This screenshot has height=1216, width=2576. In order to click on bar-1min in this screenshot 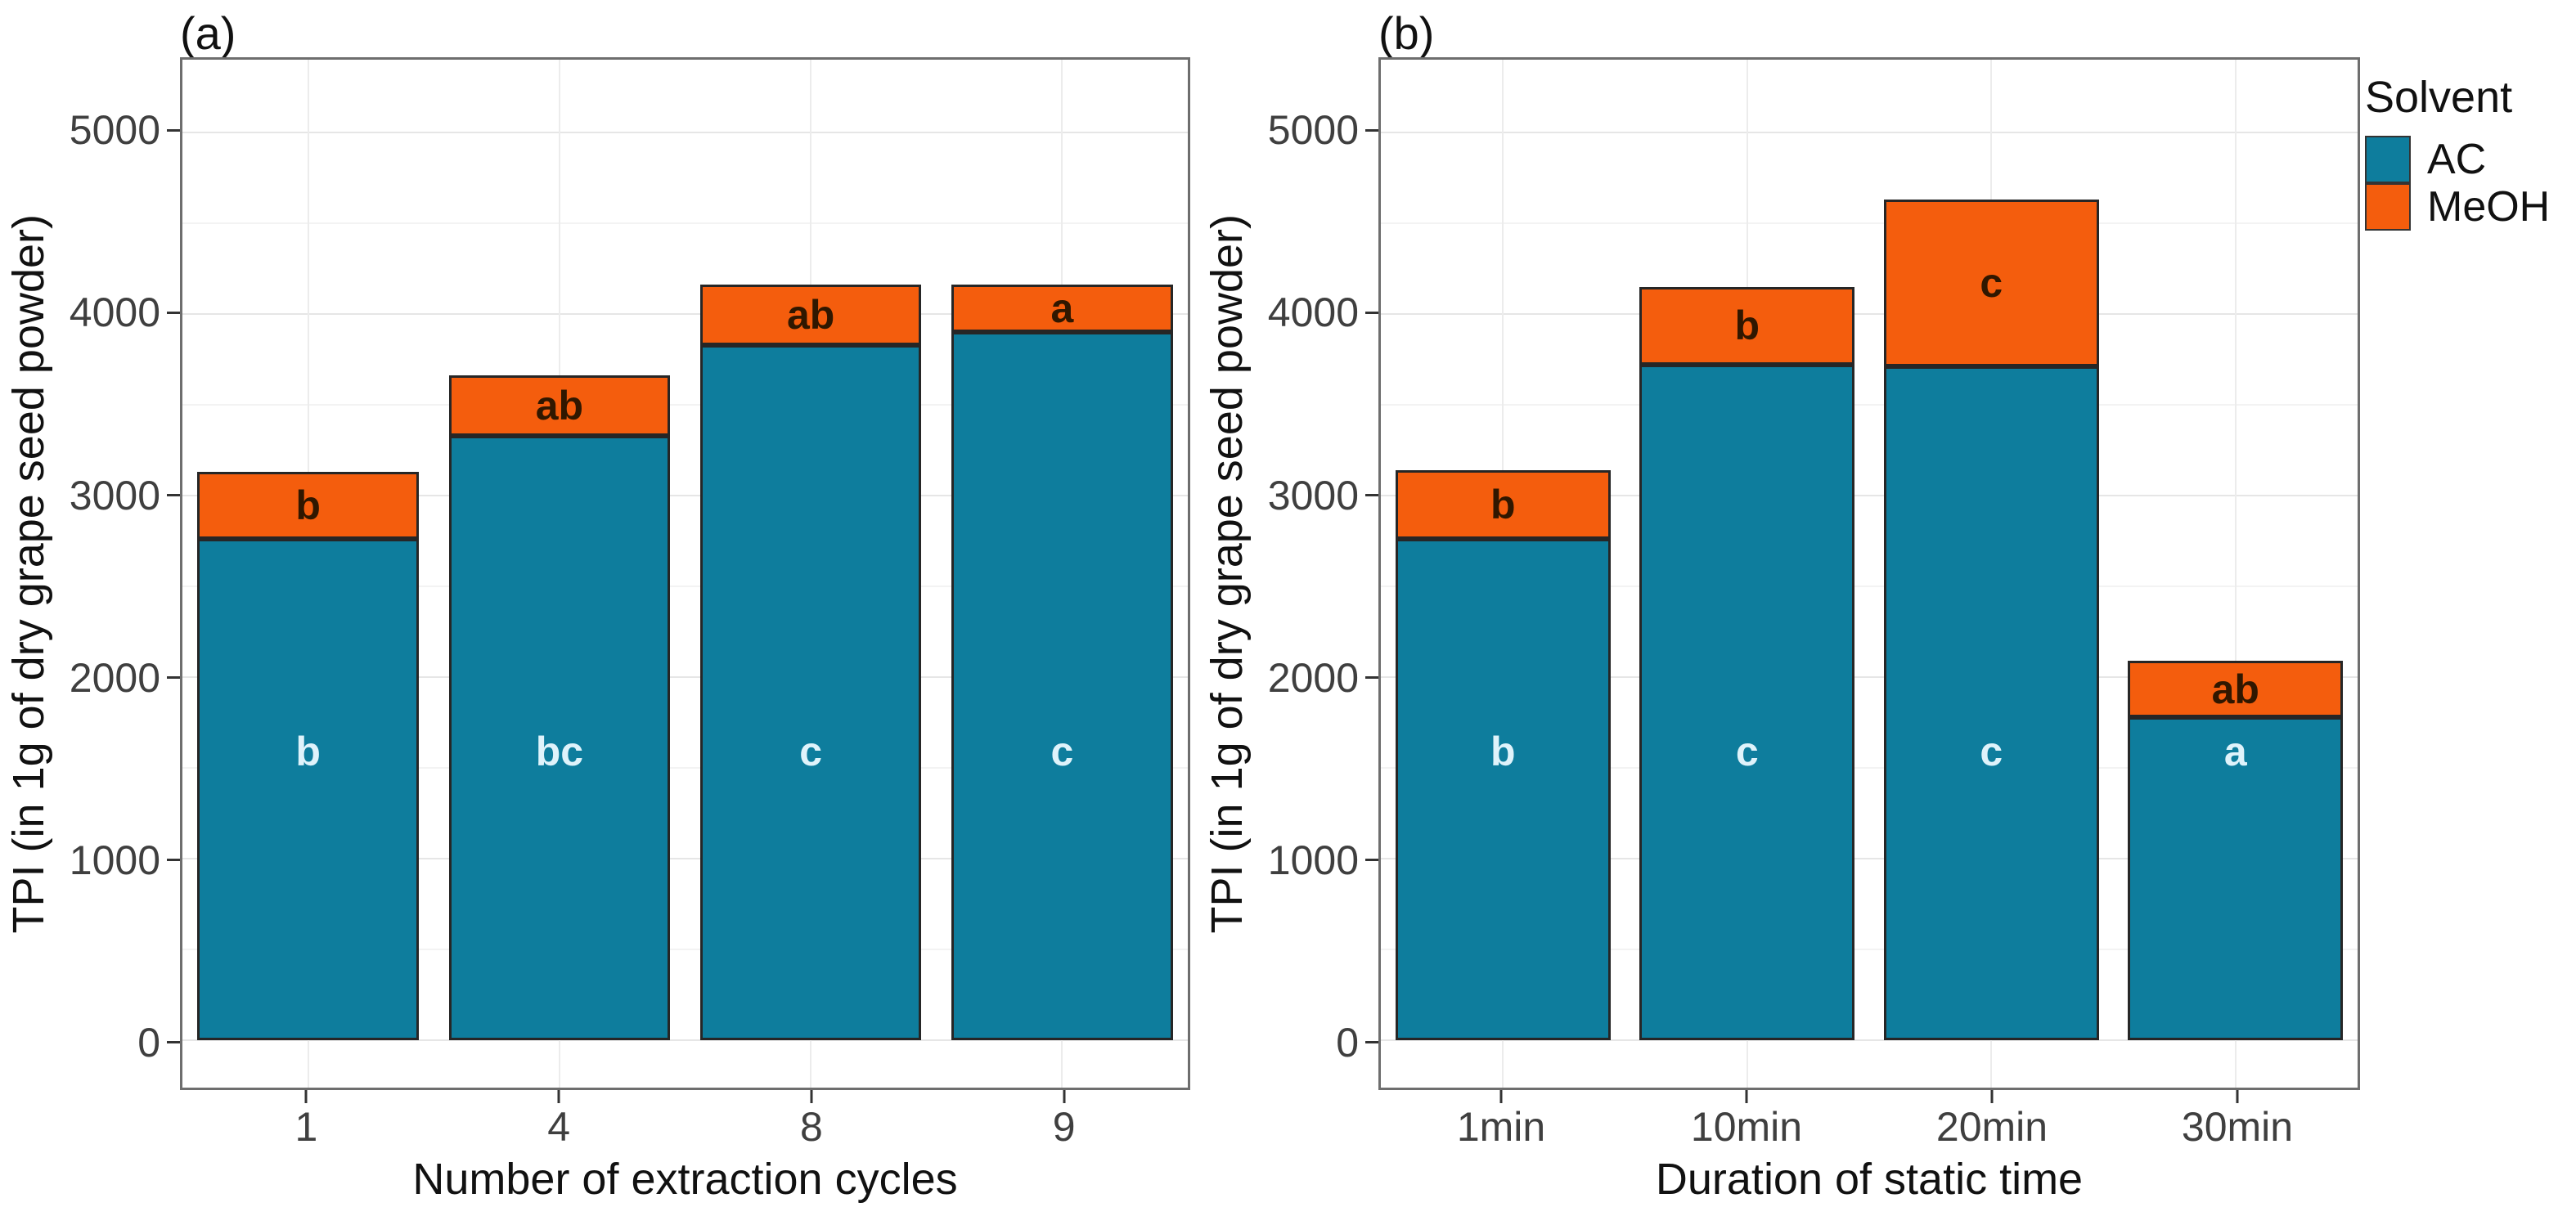, I will do `click(1503, 755)`.